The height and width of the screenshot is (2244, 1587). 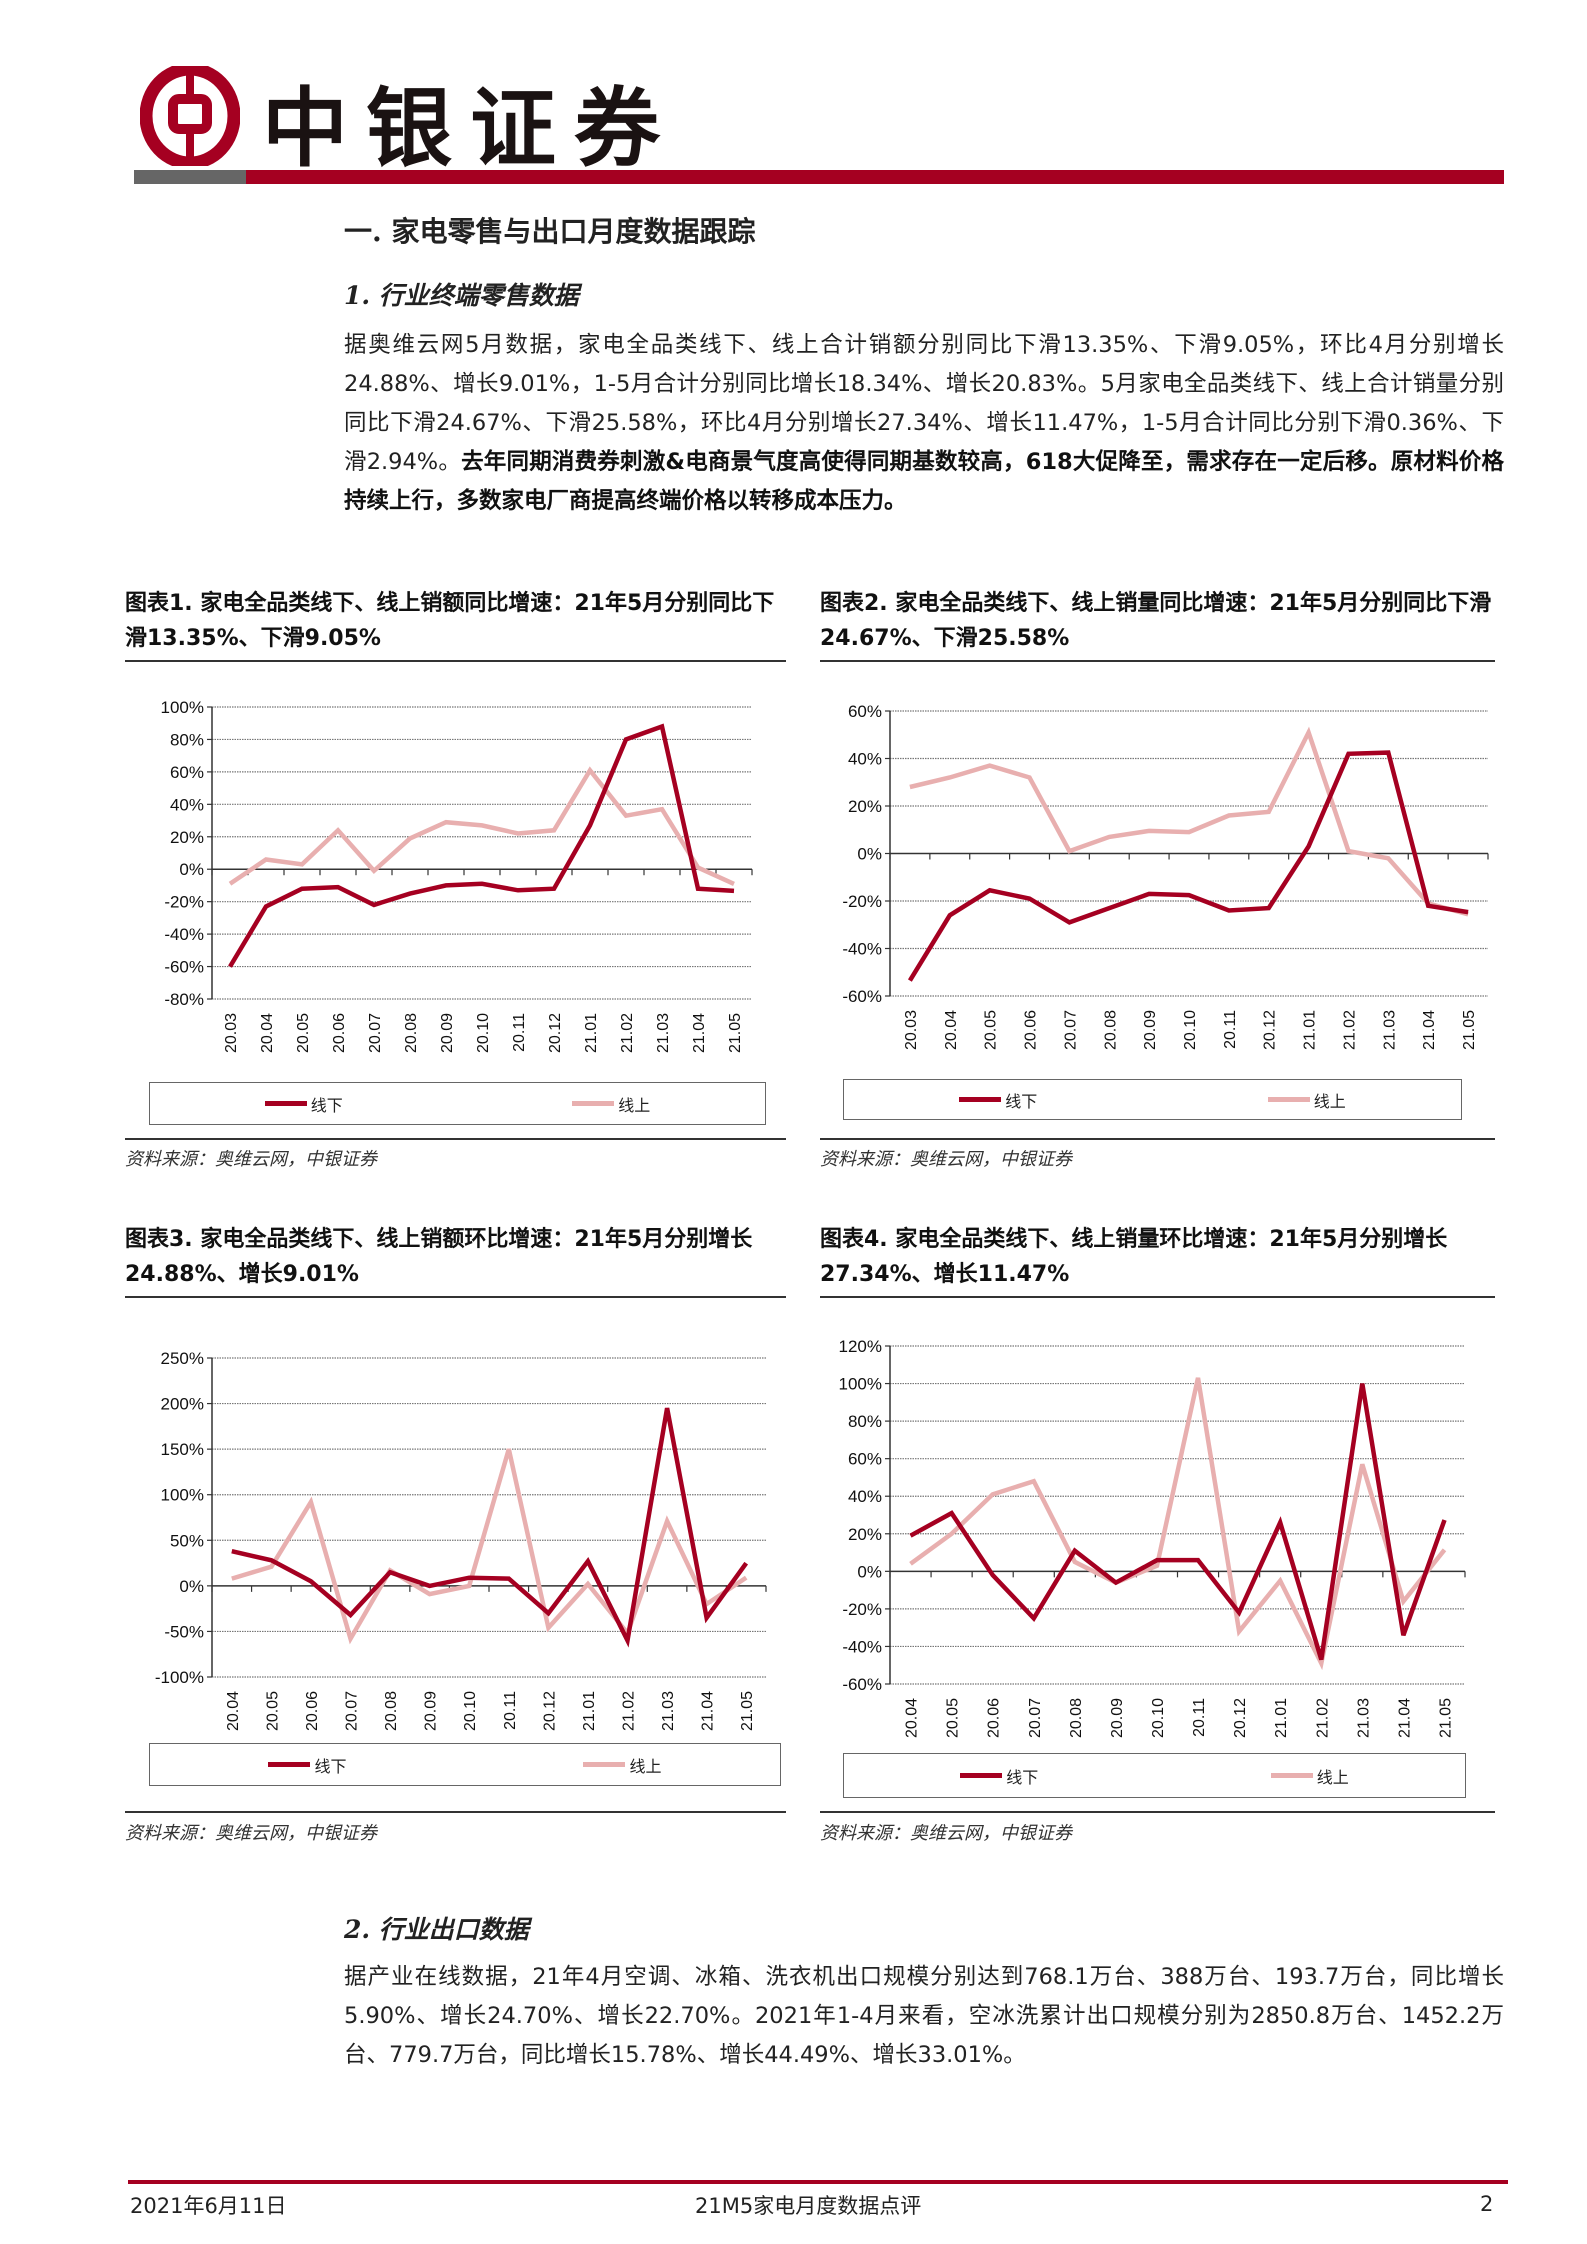 What do you see at coordinates (865, 711) in the screenshot?
I see `y-tick-label: 60%` at bounding box center [865, 711].